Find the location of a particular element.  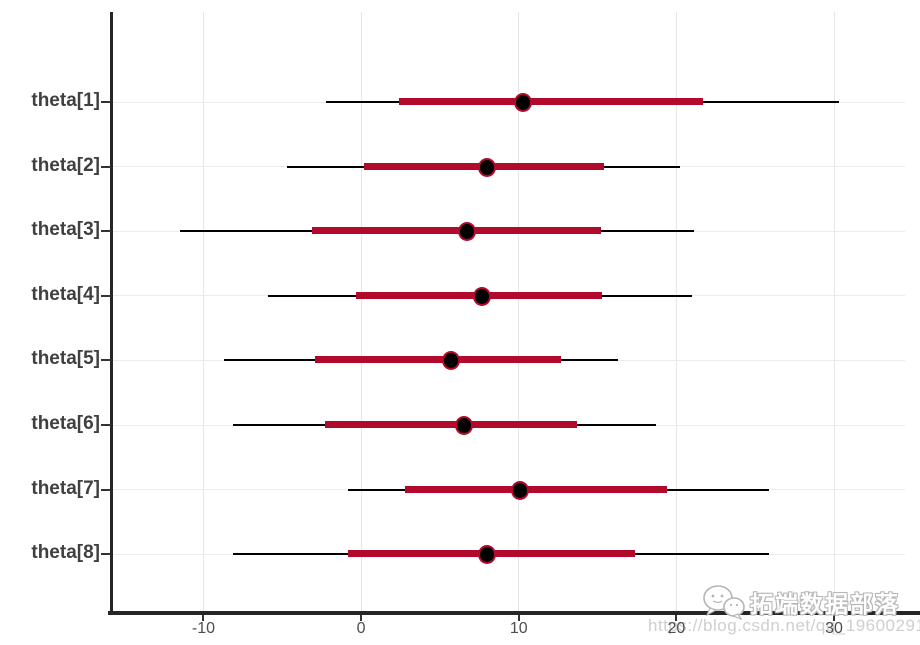

x-tick-label: 10 is located at coordinates (518, 628).